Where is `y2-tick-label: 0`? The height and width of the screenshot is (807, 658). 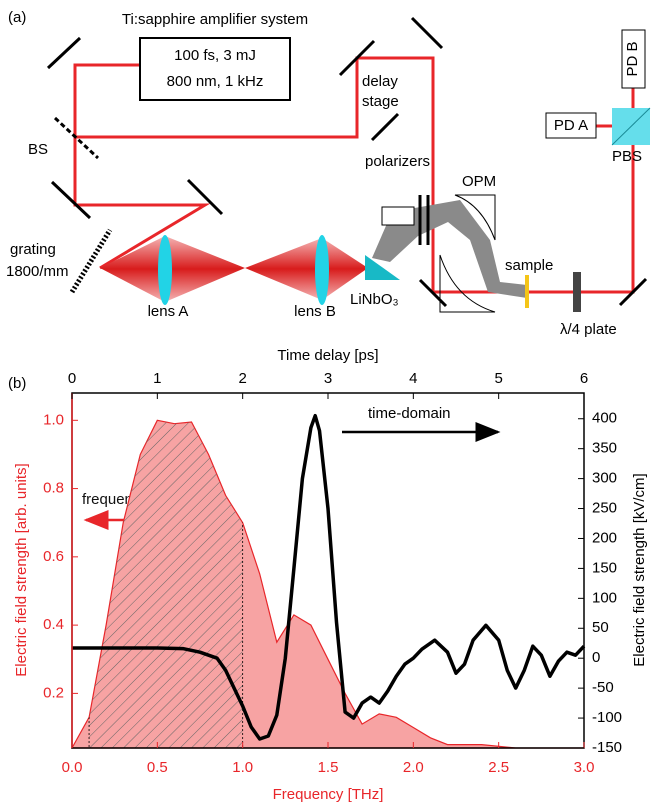
y2-tick-label: 0 is located at coordinates (596, 657).